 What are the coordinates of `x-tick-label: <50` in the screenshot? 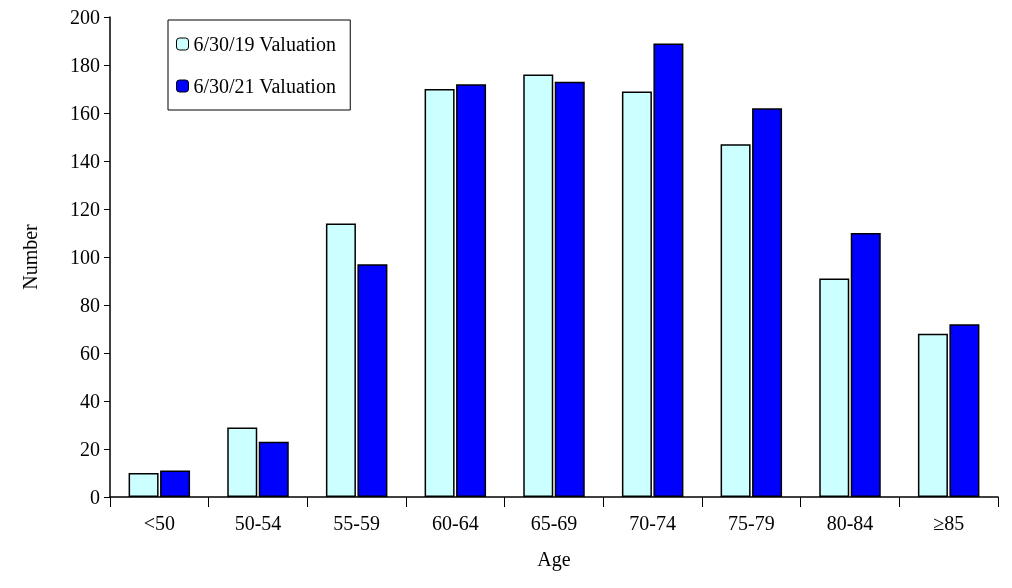 It's located at (159, 523).